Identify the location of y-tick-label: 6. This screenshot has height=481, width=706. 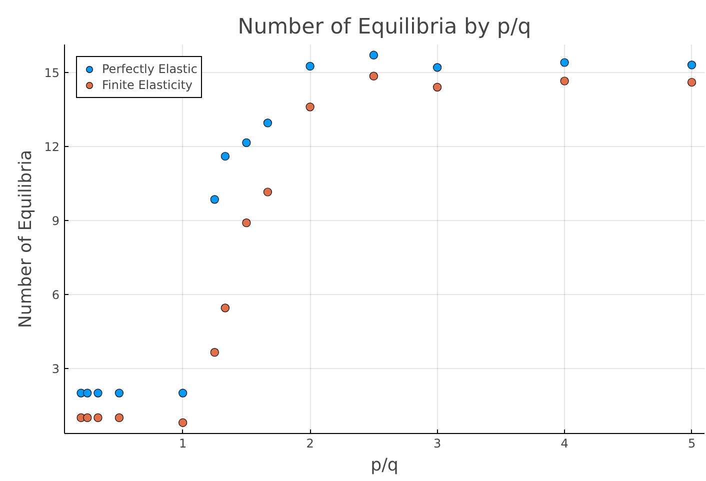
(56, 295).